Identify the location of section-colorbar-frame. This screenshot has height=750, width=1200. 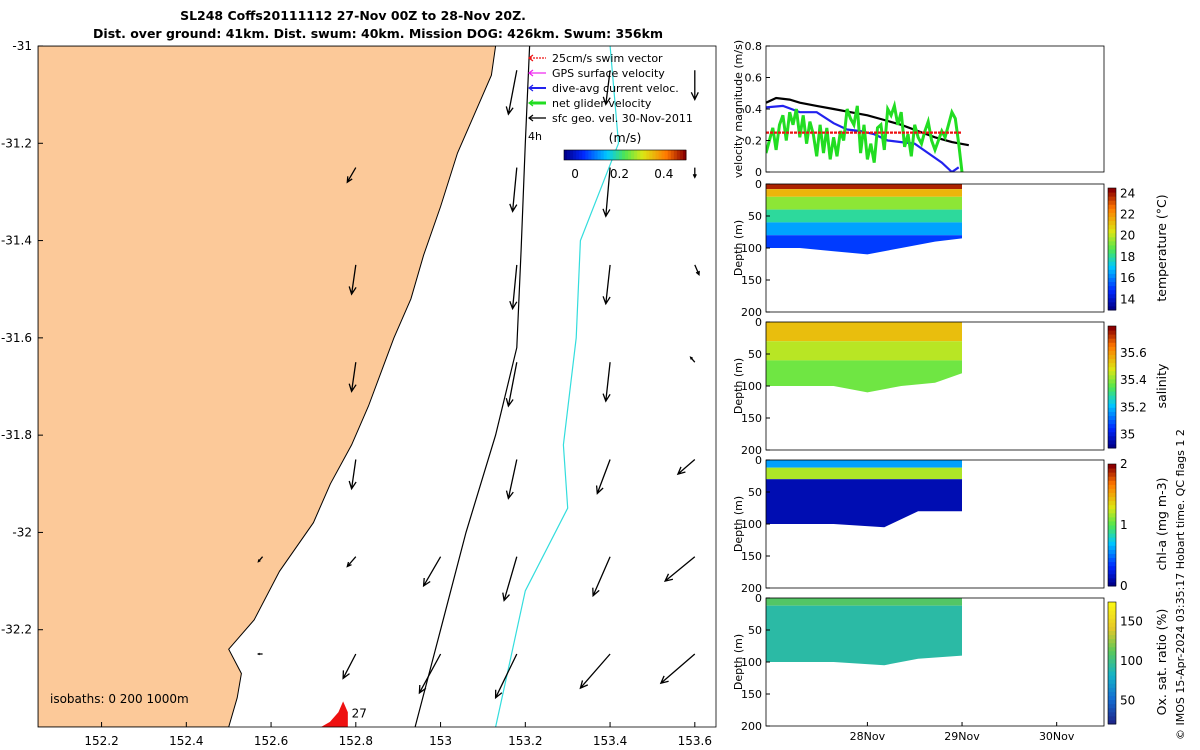
(1112, 525).